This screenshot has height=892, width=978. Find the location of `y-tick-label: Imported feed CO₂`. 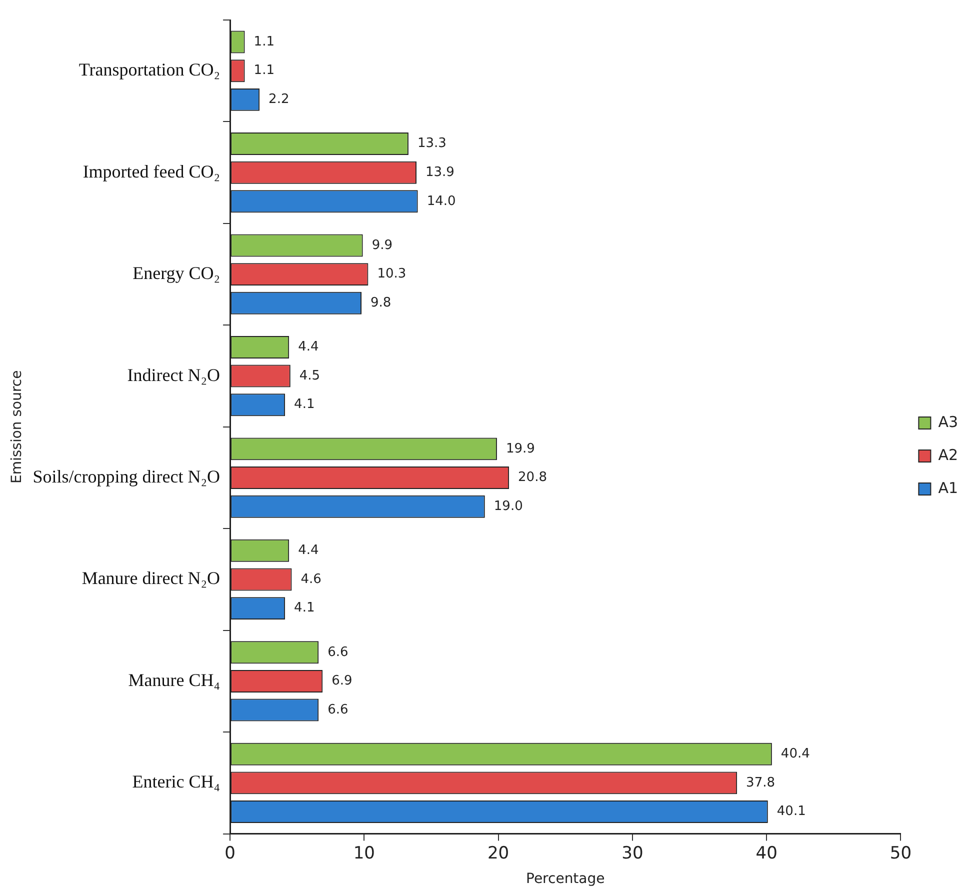

y-tick-label: Imported feed CO₂ is located at coordinates (151, 171).